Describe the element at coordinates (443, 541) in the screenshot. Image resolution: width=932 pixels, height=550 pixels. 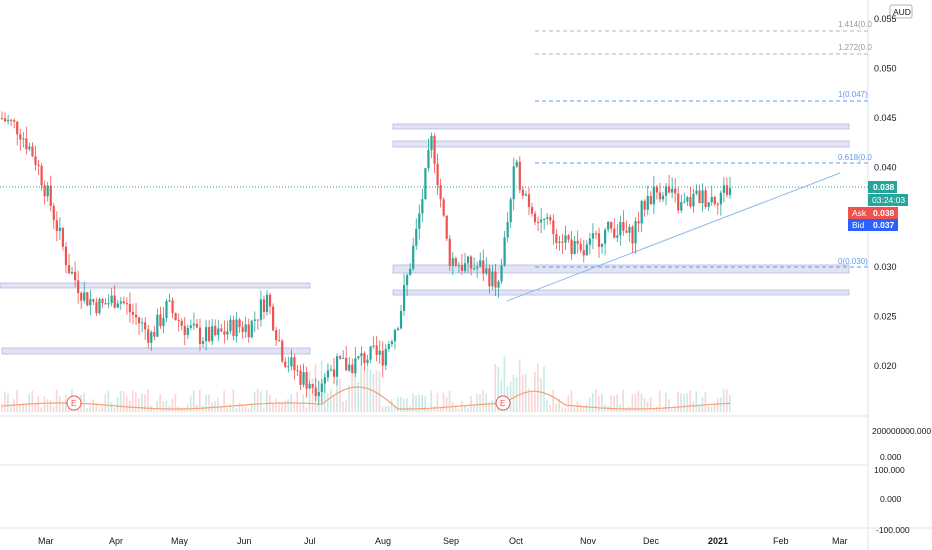
I see `time-axis: Mar Apr May Jun Jul Aug Sep Oct Nov Dec 2021 Feb Mar` at that location.